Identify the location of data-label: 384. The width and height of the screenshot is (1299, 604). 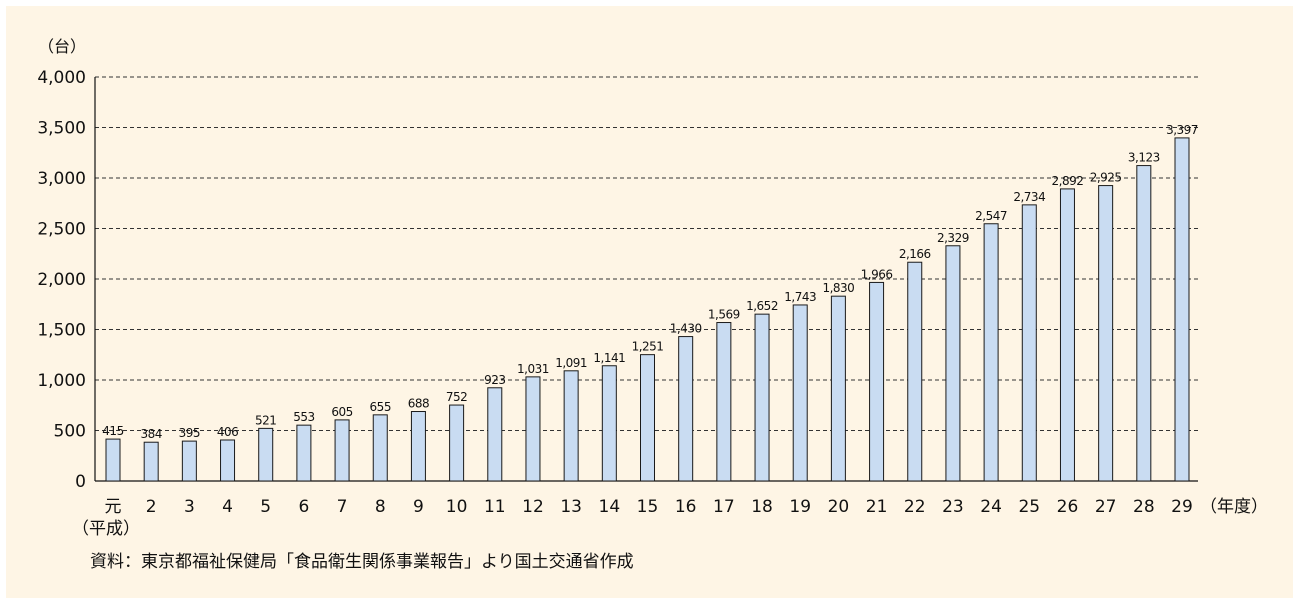
(150, 434).